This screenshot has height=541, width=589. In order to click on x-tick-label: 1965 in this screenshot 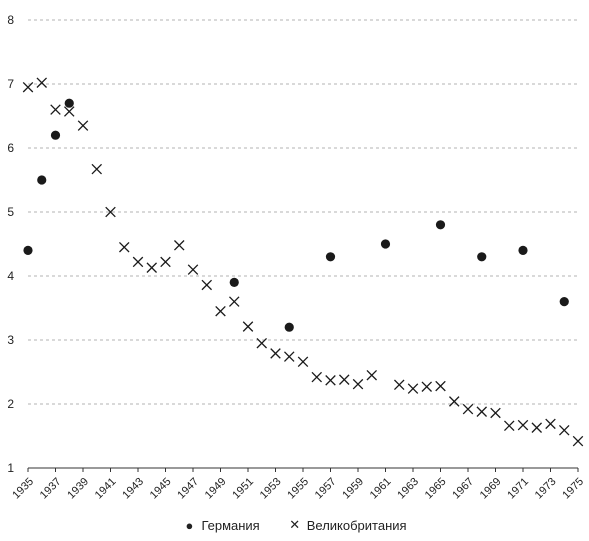, I will do `click(436, 489)`.